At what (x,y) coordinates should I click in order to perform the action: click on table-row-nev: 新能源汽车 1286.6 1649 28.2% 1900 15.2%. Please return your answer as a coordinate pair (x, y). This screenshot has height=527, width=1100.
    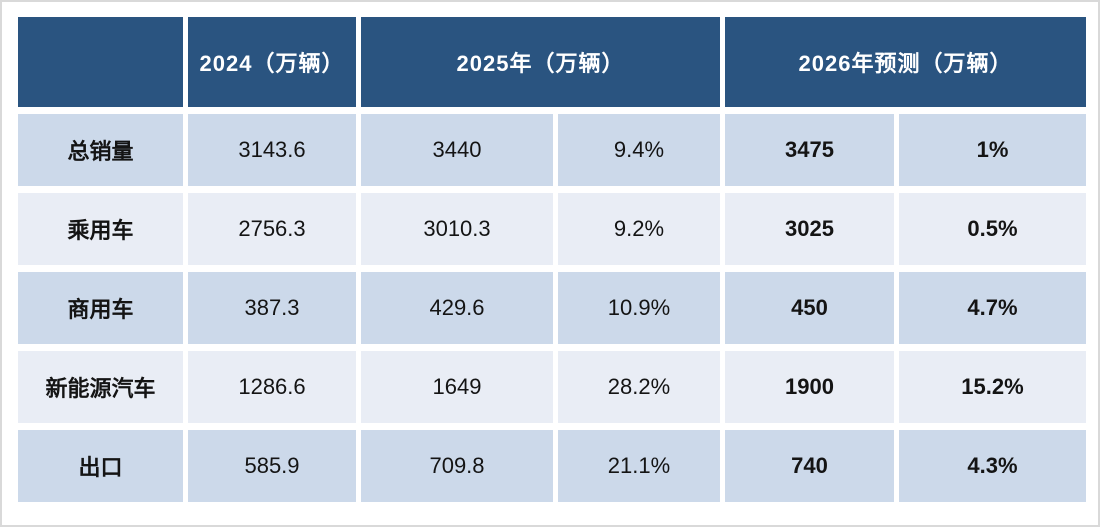
    Looking at the image, I should click on (552, 387).